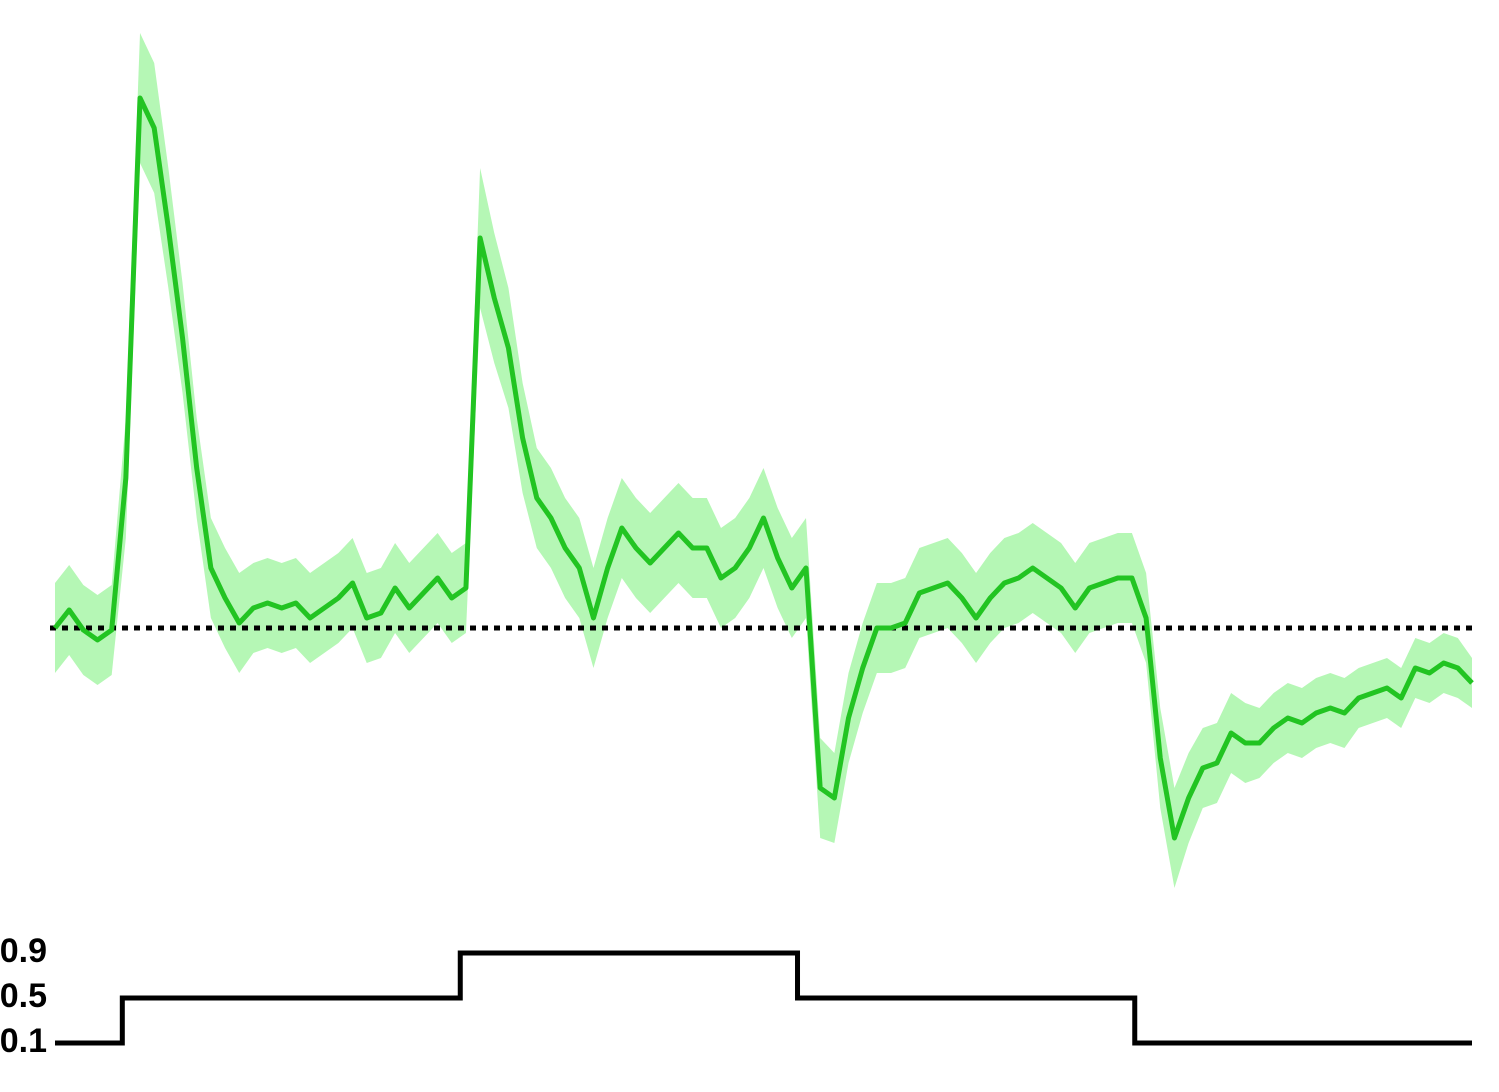 The image size is (1499, 1092). What do you see at coordinates (23, 996) in the screenshot?
I see `y-tick-label: 0.5` at bounding box center [23, 996].